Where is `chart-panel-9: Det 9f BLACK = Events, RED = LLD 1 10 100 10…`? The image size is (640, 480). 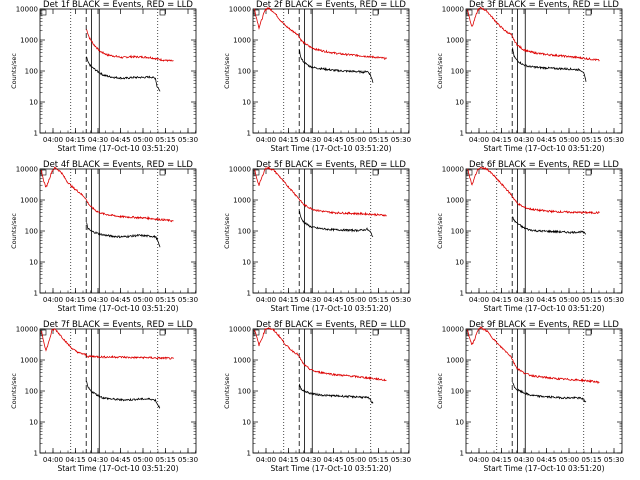 chart-panel-9: Det 9f BLACK = Events, RED = LLD 1 10 100 10… is located at coordinates (530, 396).